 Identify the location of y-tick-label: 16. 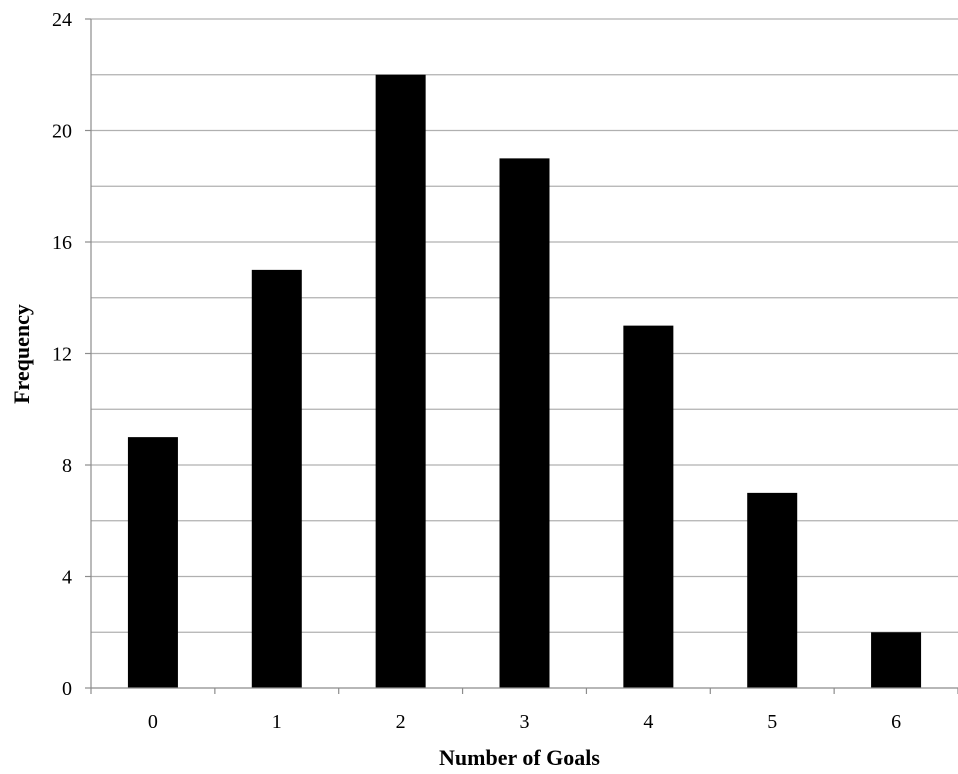
(62, 243).